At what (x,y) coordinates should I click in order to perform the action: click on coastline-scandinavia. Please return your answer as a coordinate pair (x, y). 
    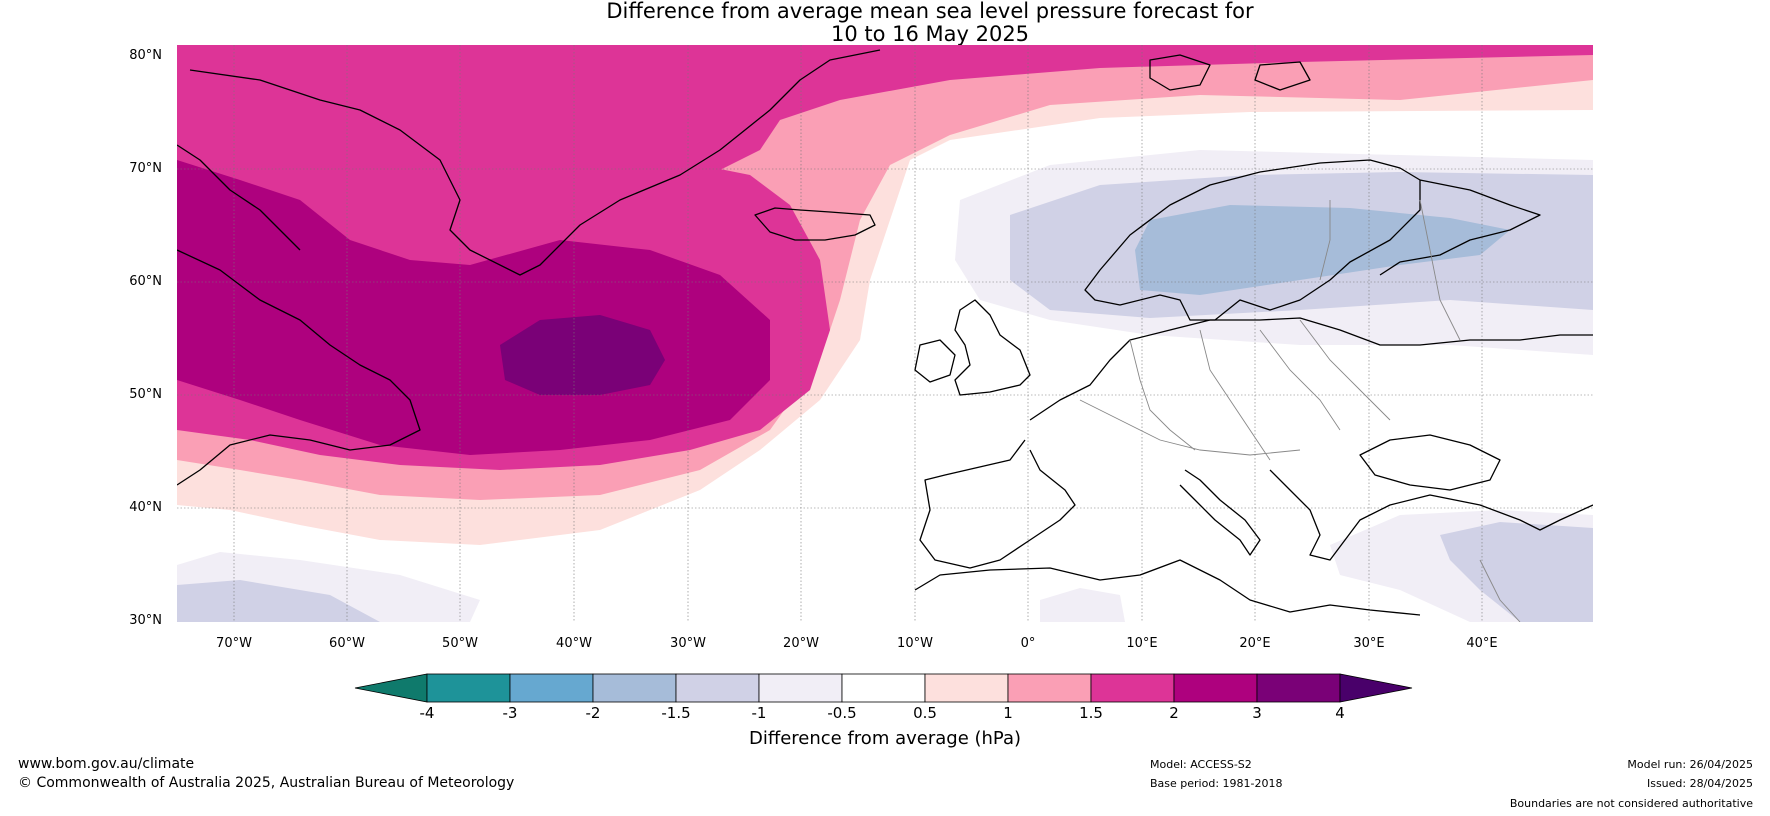
    Looking at the image, I should click on (1252, 240).